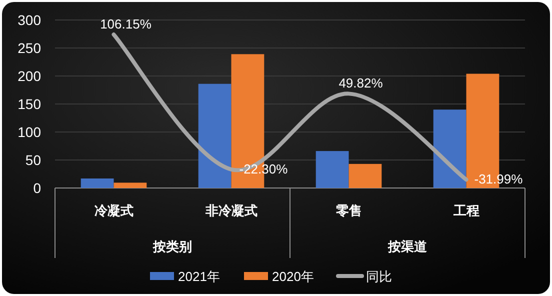 This screenshot has height=296, width=552. What do you see at coordinates (114, 210) in the screenshot?
I see `x-tick-label: 冷凝式` at bounding box center [114, 210].